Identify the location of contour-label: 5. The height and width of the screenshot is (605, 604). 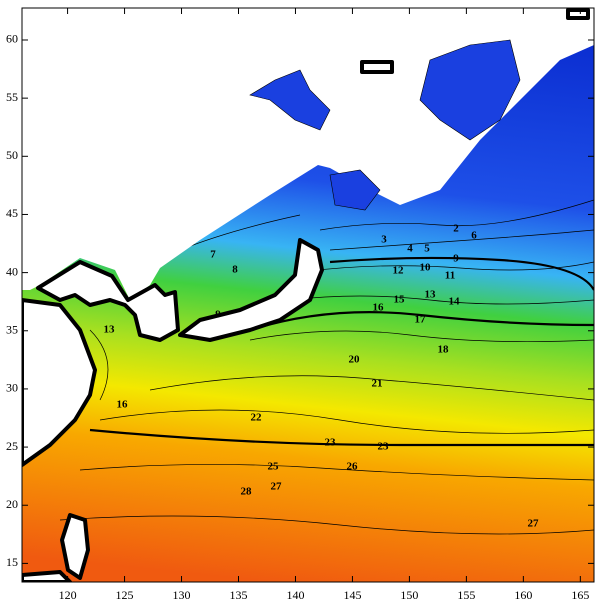
(427, 249).